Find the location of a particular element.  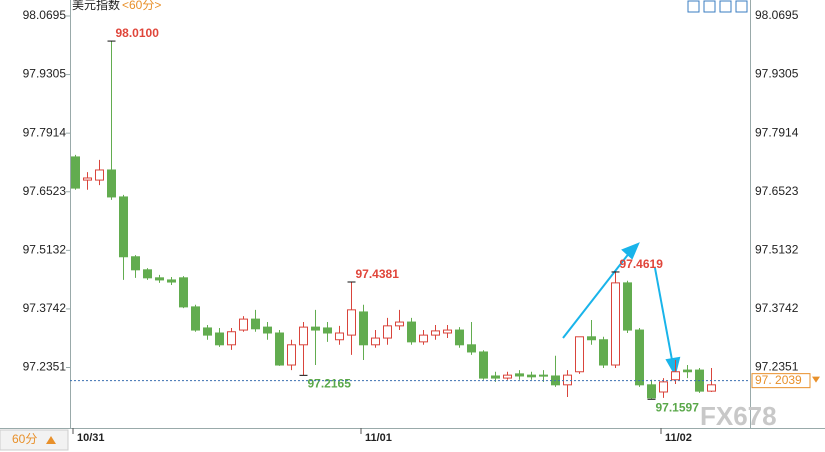

period-button-label: 60分 is located at coordinates (24, 439).